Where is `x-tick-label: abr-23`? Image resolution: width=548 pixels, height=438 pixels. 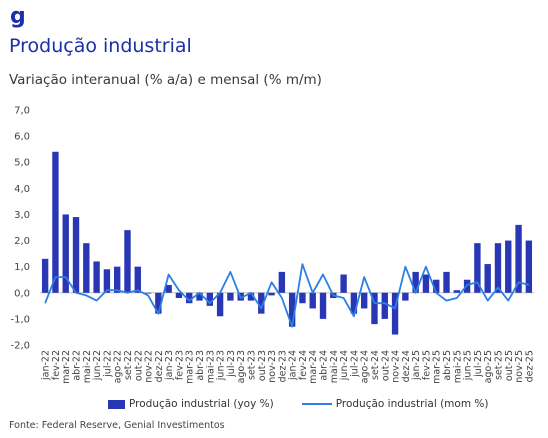
x-tick-label: abr-23 is located at coordinates (200, 365).